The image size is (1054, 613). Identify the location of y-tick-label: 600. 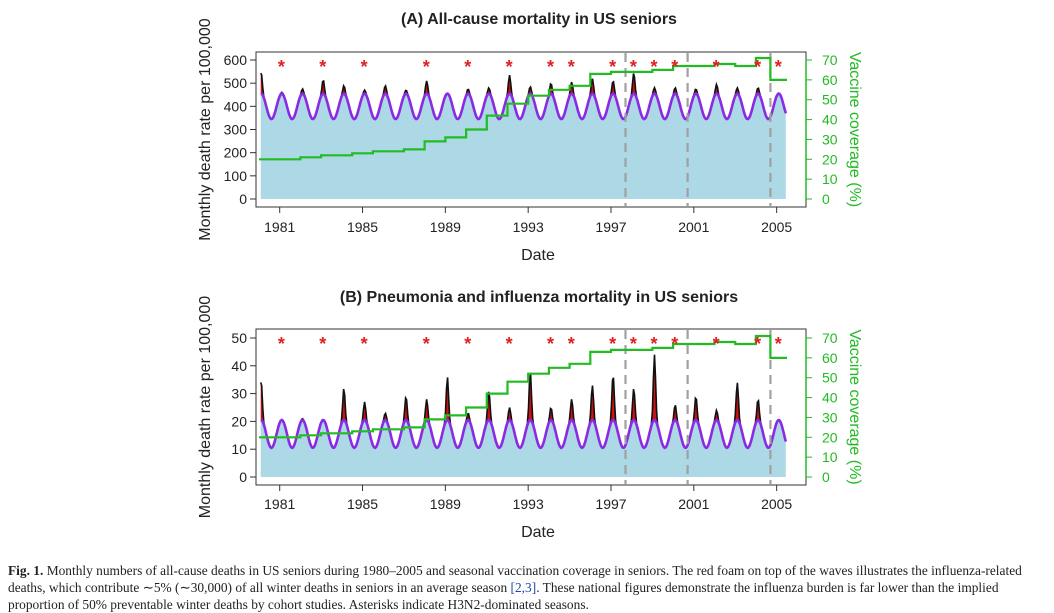
(236, 60).